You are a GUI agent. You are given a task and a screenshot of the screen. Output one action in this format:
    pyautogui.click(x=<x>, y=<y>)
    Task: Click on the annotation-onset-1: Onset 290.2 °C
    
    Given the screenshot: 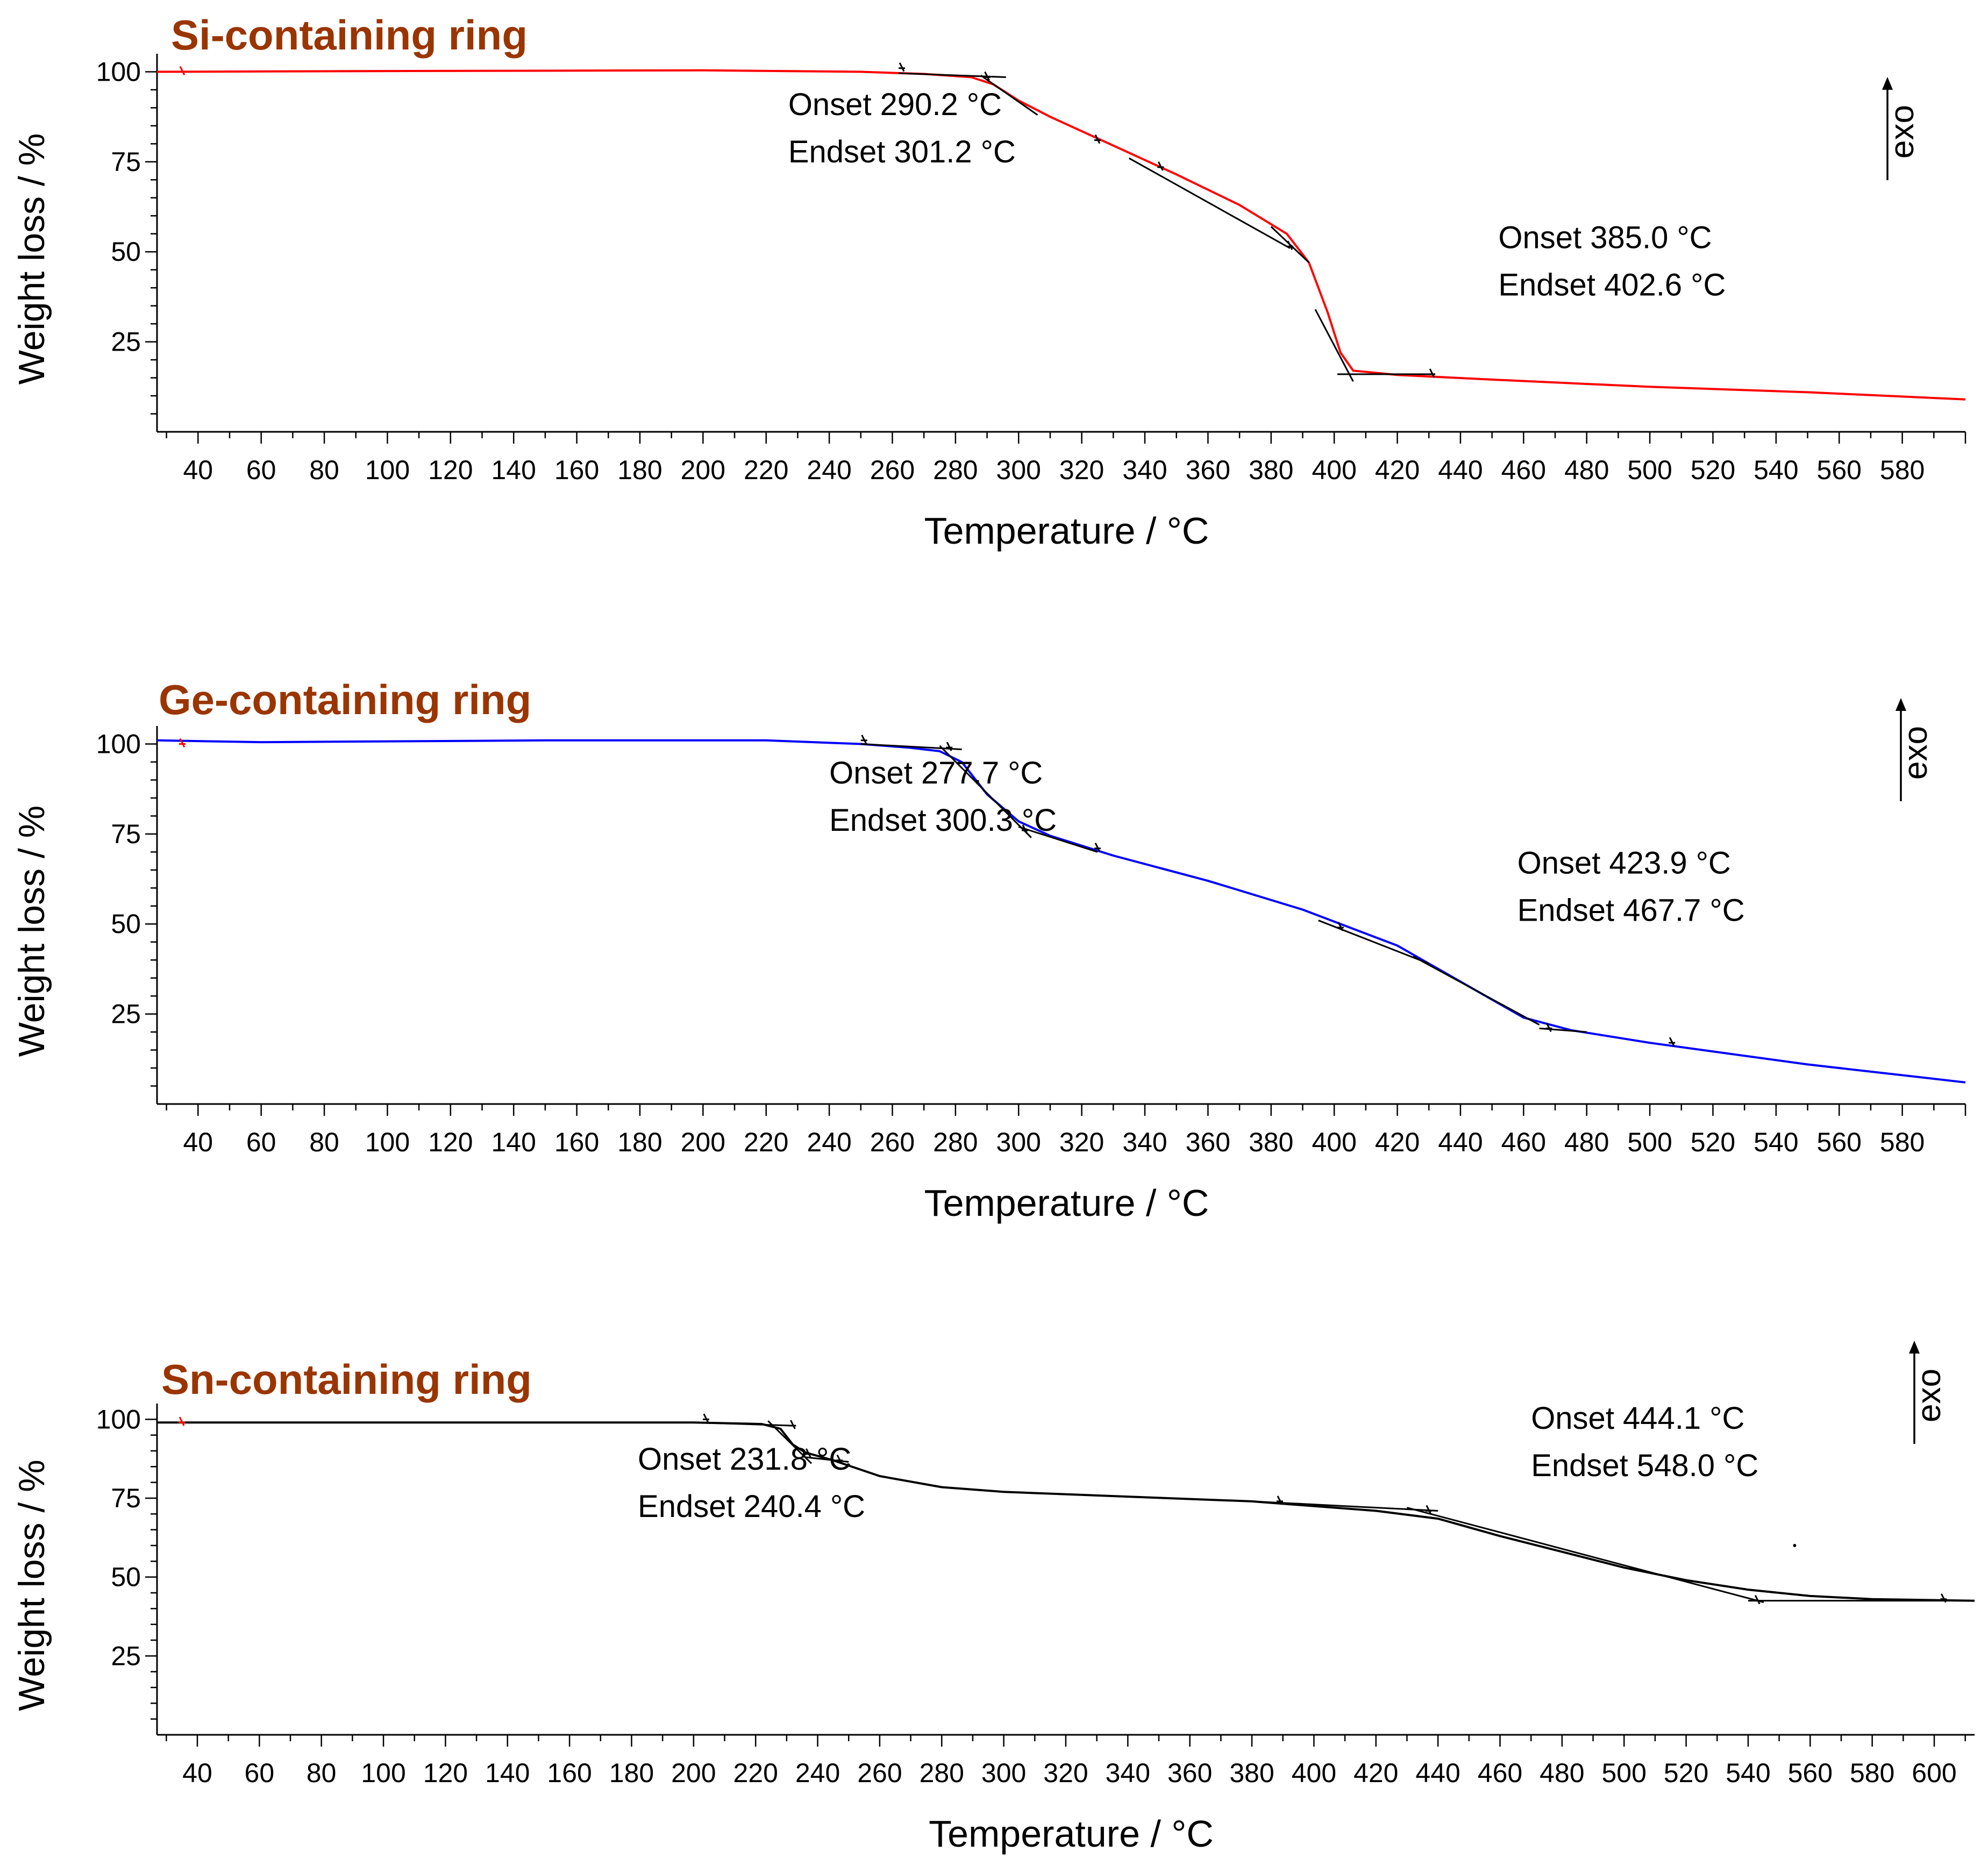 What is the action you would take?
    pyautogui.click(x=895, y=104)
    